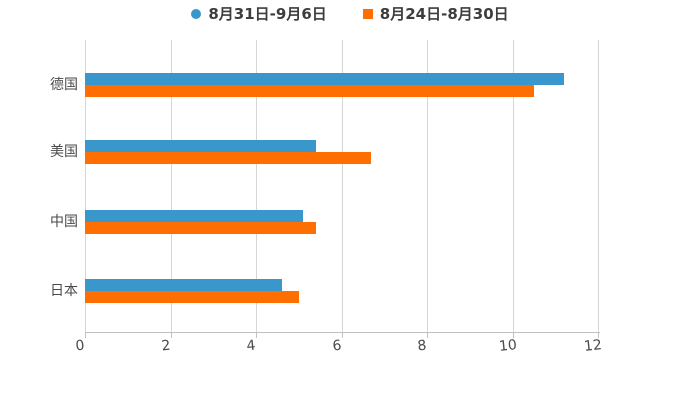  I want to click on x-axis-line, so click(342, 332).